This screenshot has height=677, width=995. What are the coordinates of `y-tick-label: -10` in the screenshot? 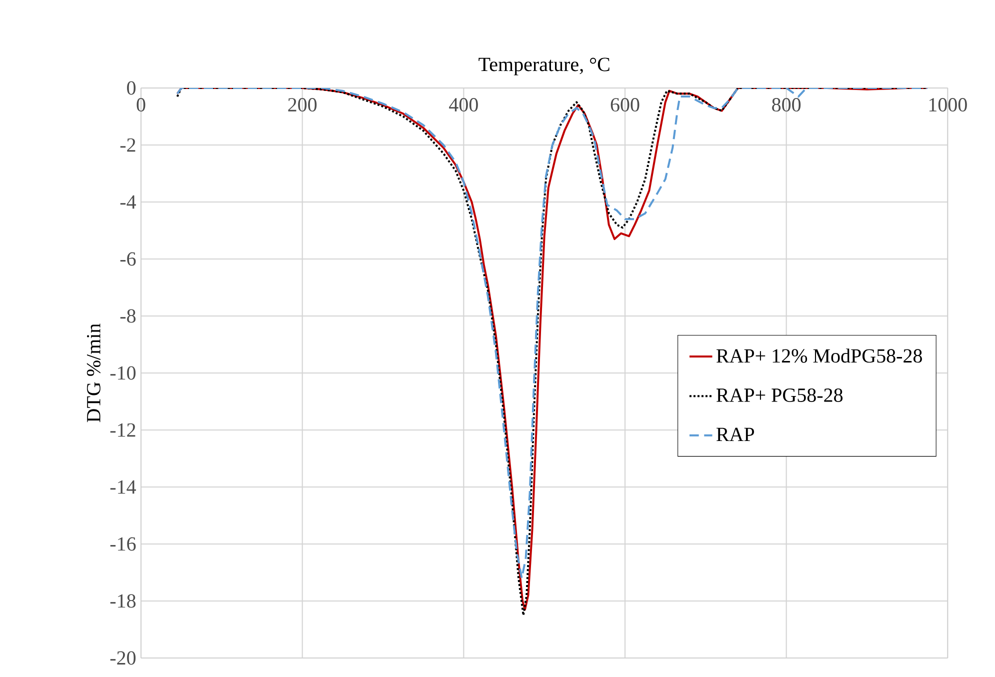 It's located at (123, 373).